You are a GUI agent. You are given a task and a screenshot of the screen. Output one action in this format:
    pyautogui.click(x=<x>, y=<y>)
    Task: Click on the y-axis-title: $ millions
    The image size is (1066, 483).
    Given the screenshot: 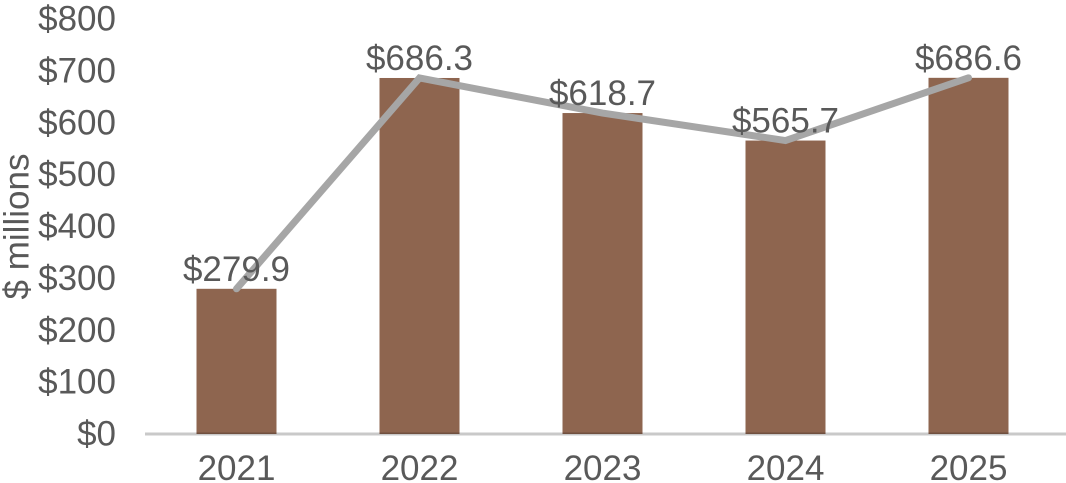 What is the action you would take?
    pyautogui.click(x=18, y=227)
    